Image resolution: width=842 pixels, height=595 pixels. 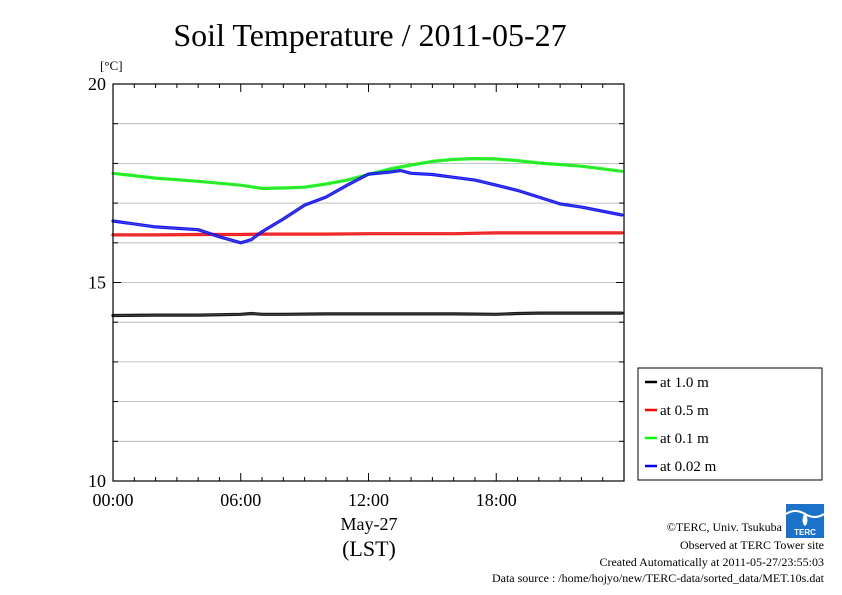 I want to click on legend-label: at 0.5 m, so click(x=684, y=411).